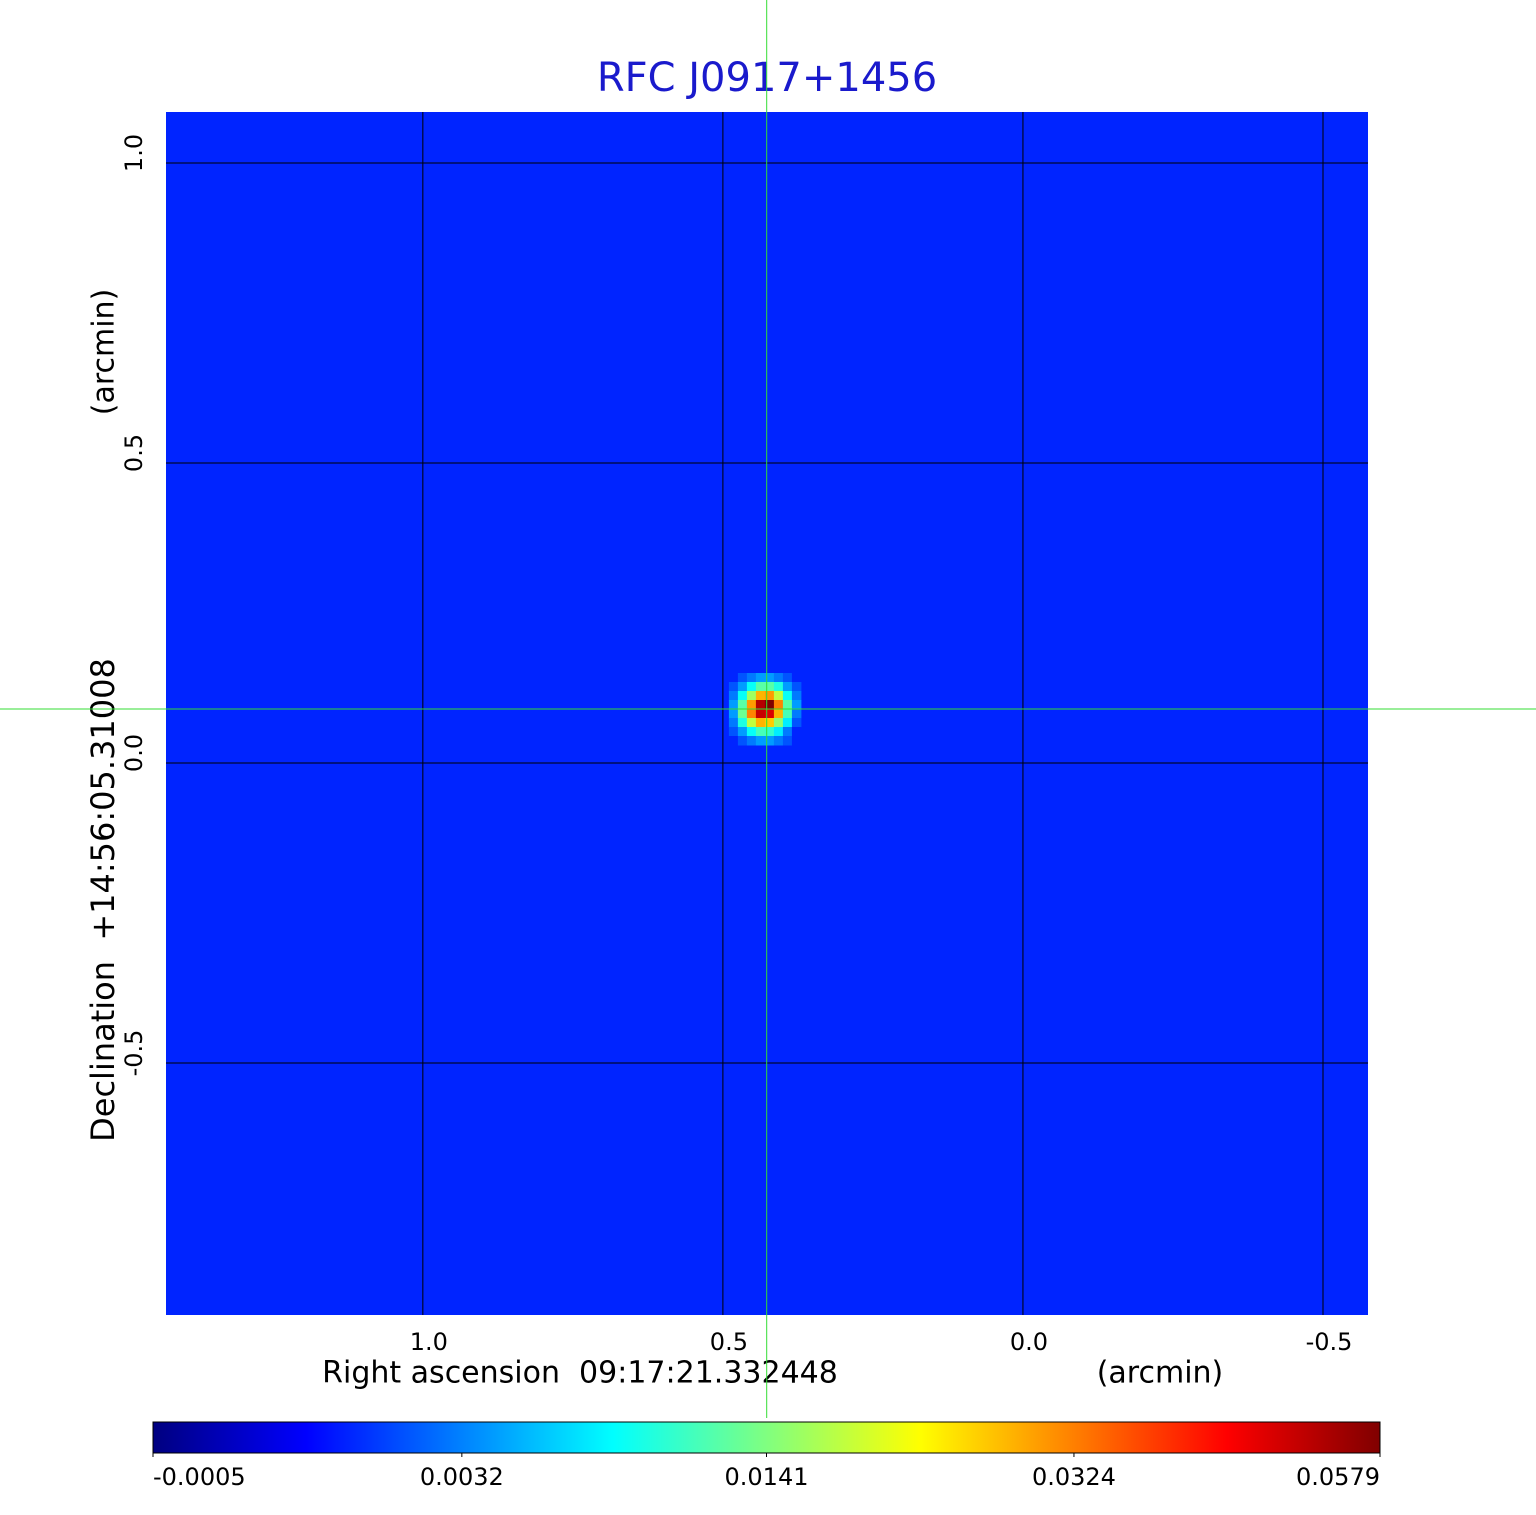  What do you see at coordinates (767, 1477) in the screenshot?
I see `colorbar-tick-label: 0.0141` at bounding box center [767, 1477].